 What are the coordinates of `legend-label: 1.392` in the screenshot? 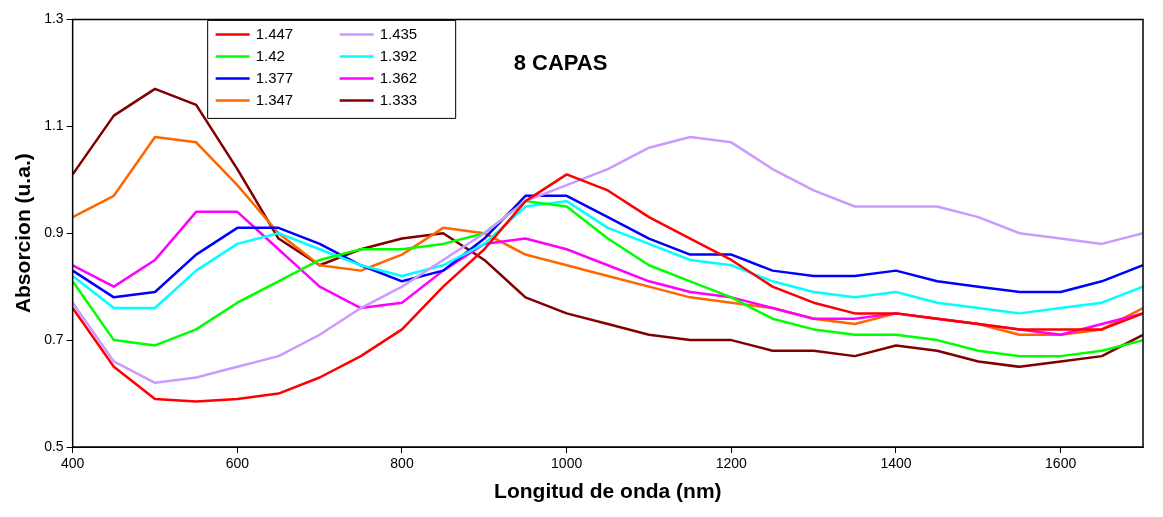 It's located at (398, 55).